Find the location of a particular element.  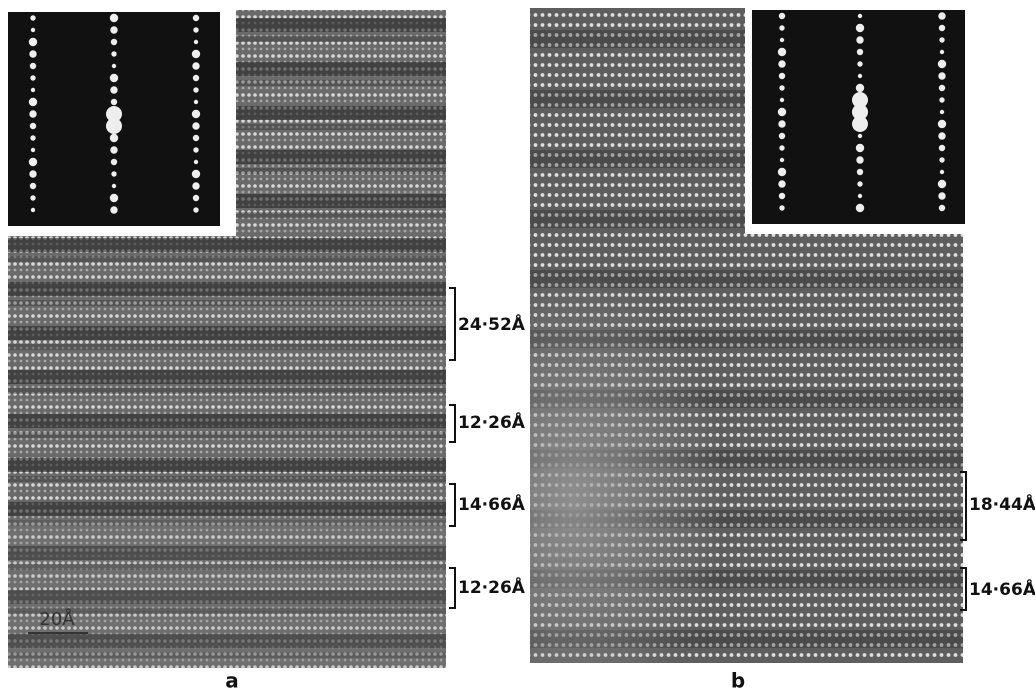

spacing-label: 24·52Å is located at coordinates (492, 323).